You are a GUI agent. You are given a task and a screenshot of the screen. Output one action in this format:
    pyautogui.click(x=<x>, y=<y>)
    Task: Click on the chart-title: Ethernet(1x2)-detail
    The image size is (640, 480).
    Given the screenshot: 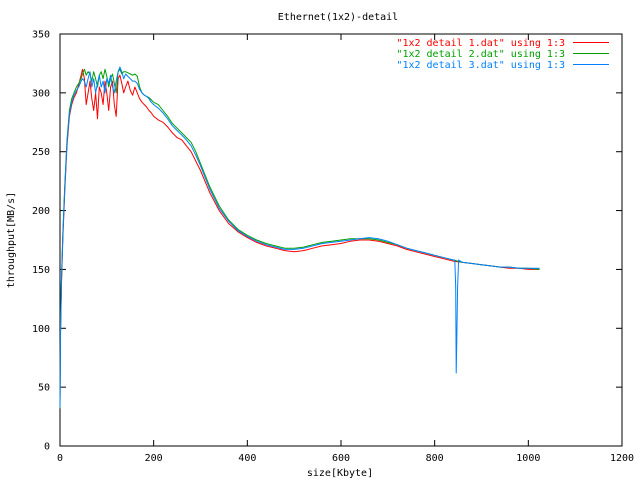 What is the action you would take?
    pyautogui.click(x=338, y=17)
    